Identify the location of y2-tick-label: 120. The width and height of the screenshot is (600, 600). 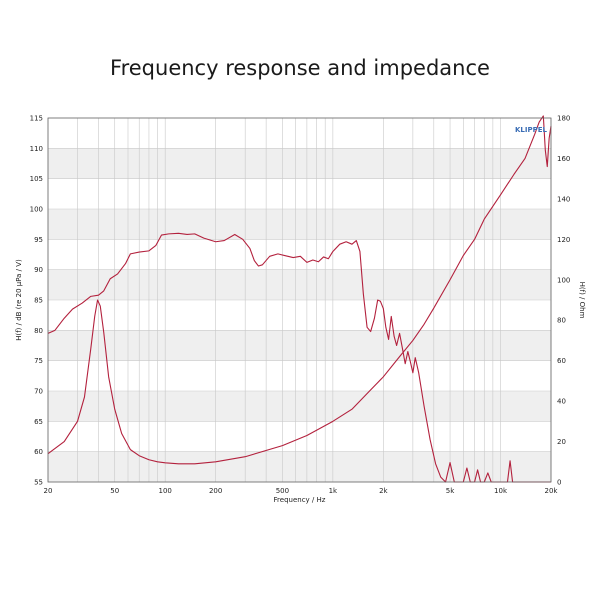
(563, 240).